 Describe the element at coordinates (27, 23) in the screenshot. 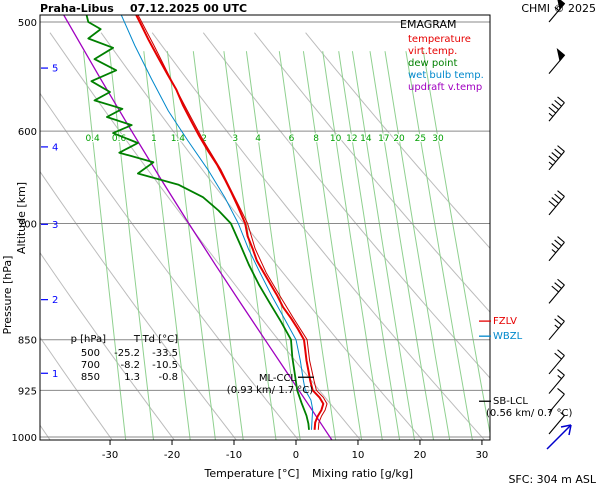

I see `pressure-tick-label: 500` at that location.